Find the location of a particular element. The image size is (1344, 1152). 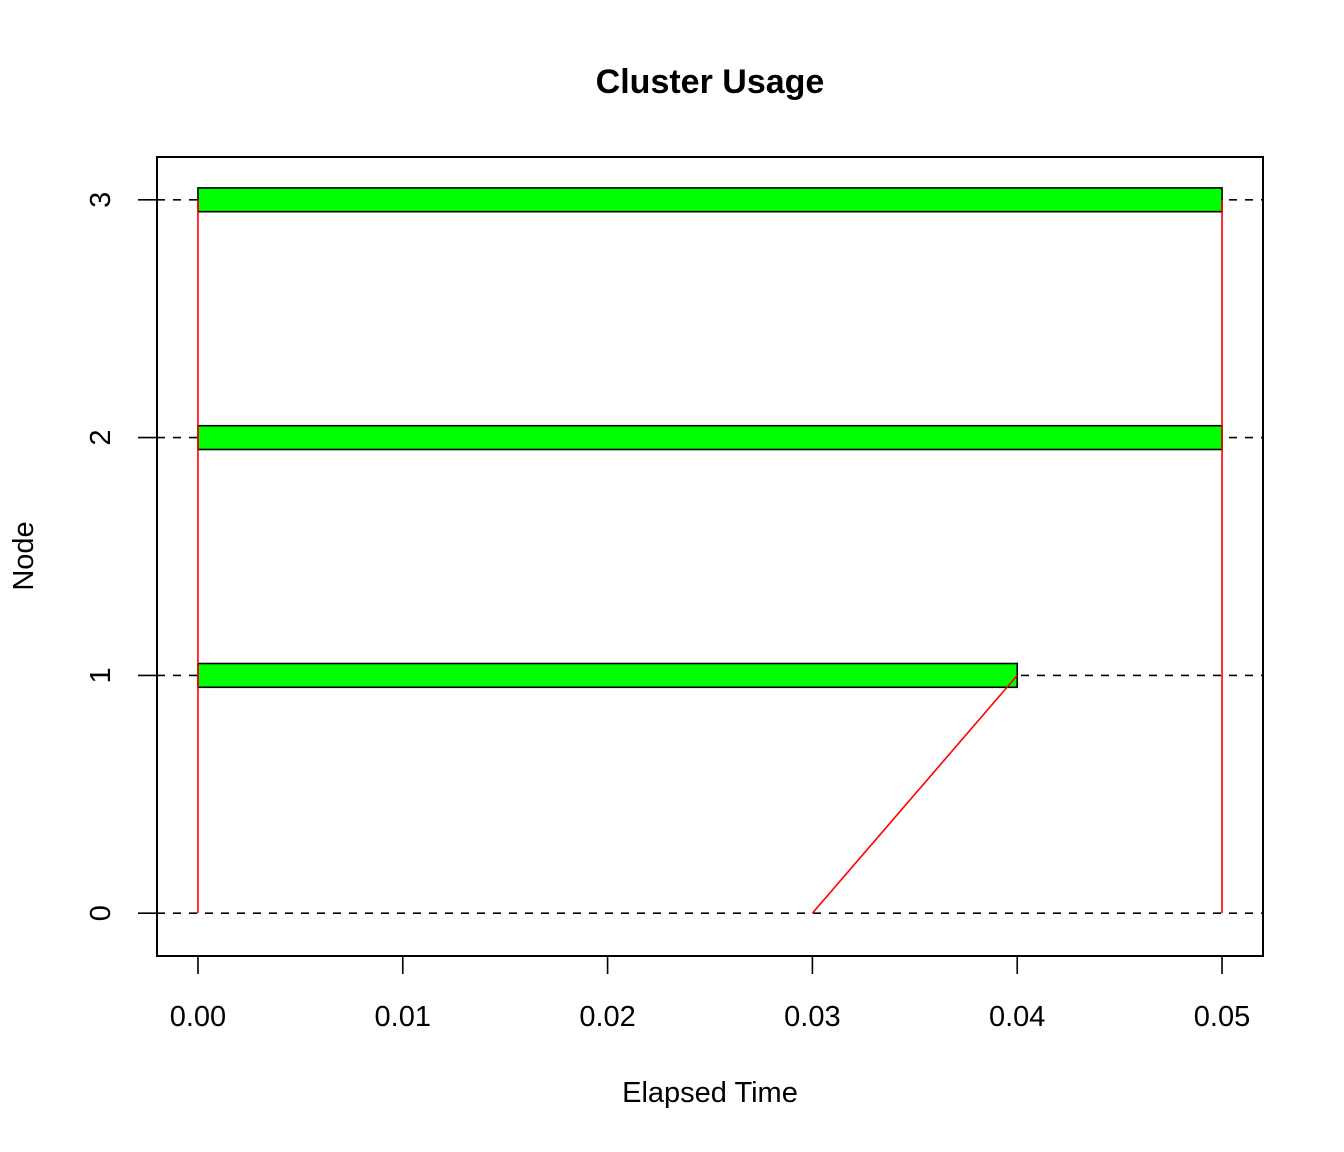

y-tick-label-0: 0 is located at coordinates (101, 913).